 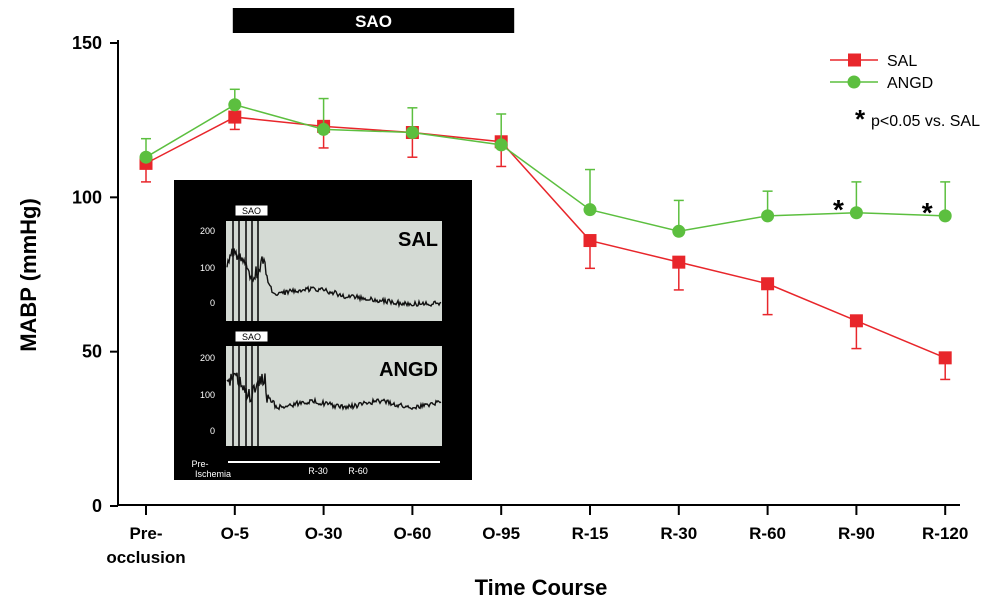 What do you see at coordinates (678, 533) in the screenshot?
I see `x-tick-label: R-30` at bounding box center [678, 533].